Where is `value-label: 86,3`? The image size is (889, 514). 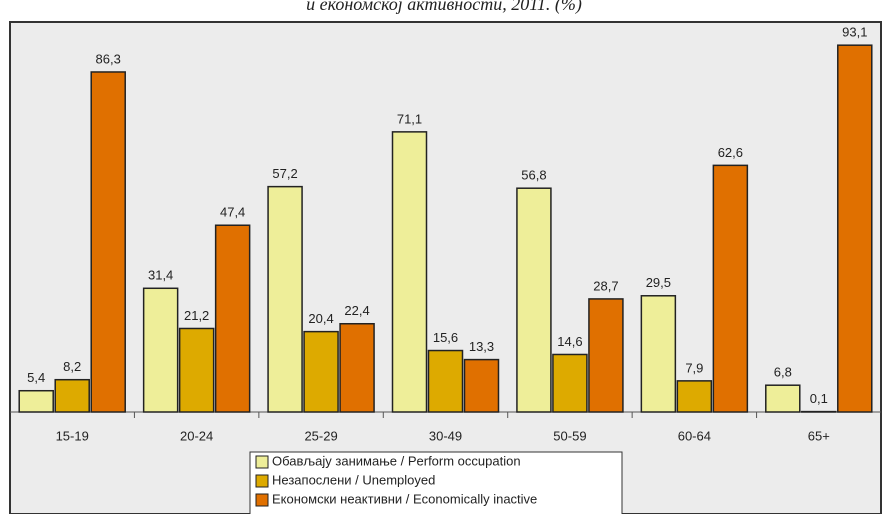
value-label: 86,3 is located at coordinates (108, 58).